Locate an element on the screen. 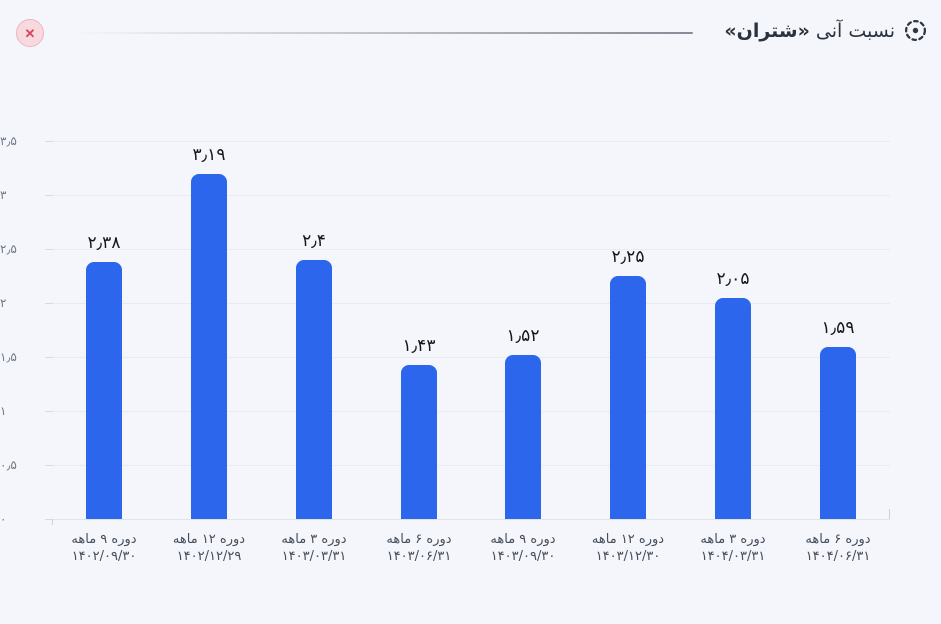 The width and height of the screenshot is (941, 624). close-icon: ✕ is located at coordinates (30, 33).